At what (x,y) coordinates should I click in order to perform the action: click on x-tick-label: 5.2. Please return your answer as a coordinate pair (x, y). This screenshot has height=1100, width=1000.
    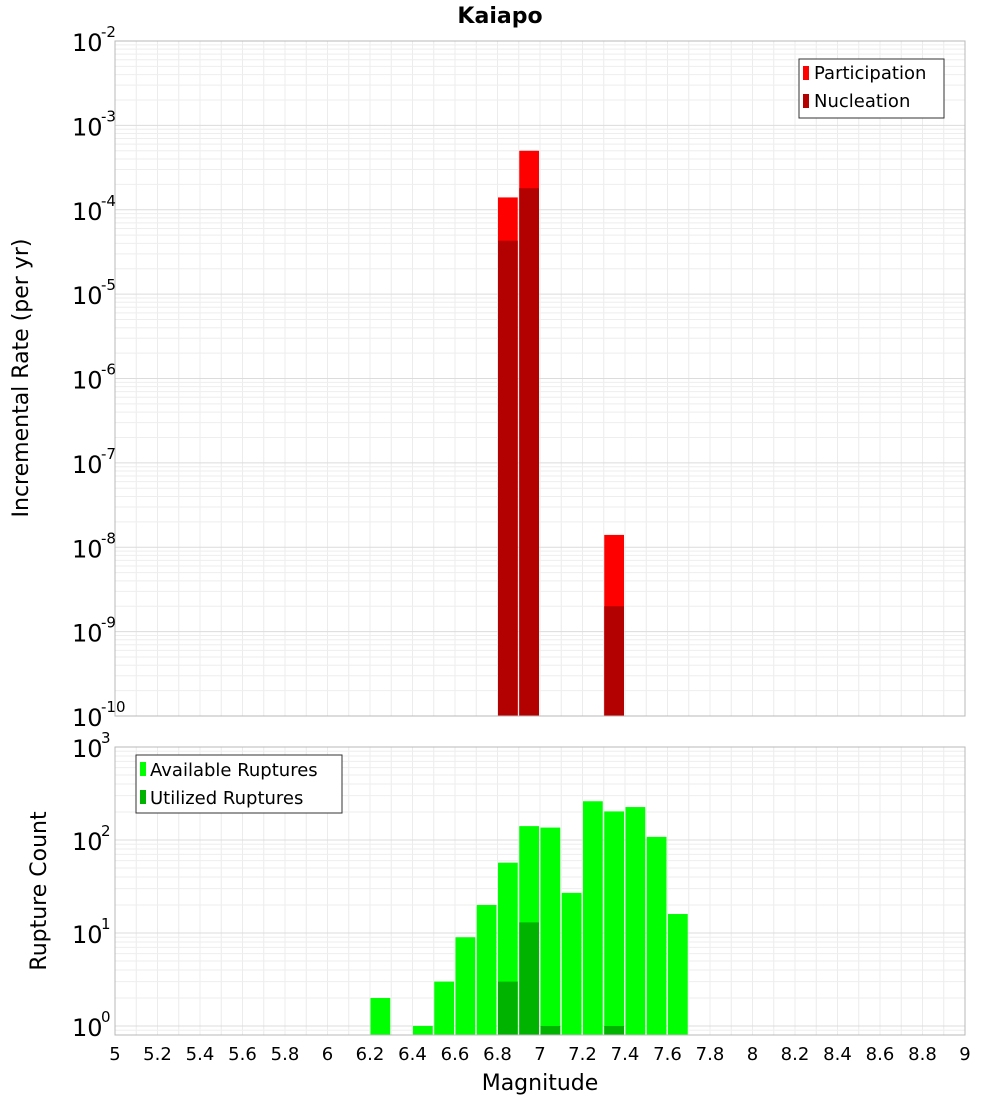
    Looking at the image, I should click on (157, 1054).